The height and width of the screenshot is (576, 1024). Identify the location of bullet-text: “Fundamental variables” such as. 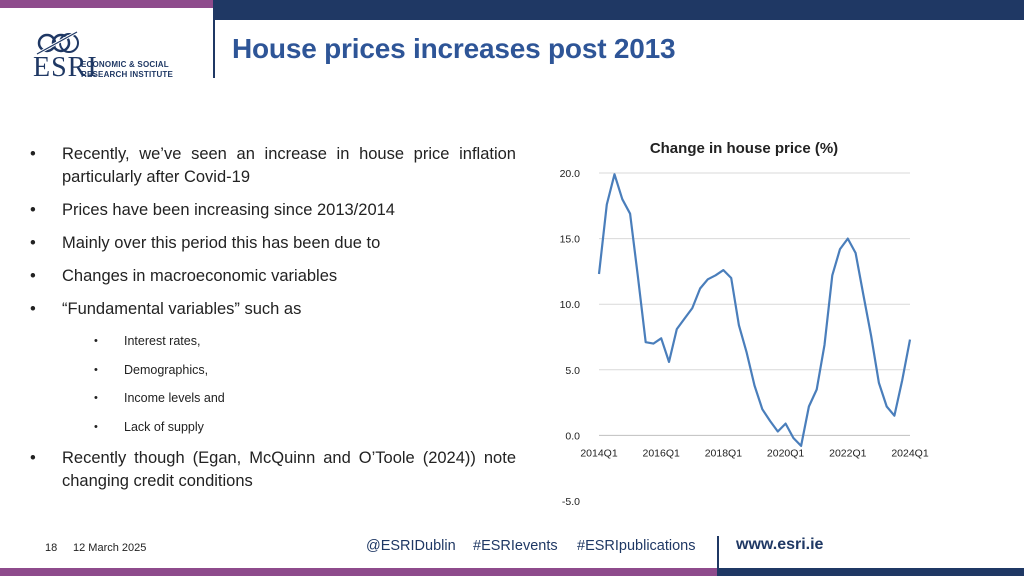
(182, 309).